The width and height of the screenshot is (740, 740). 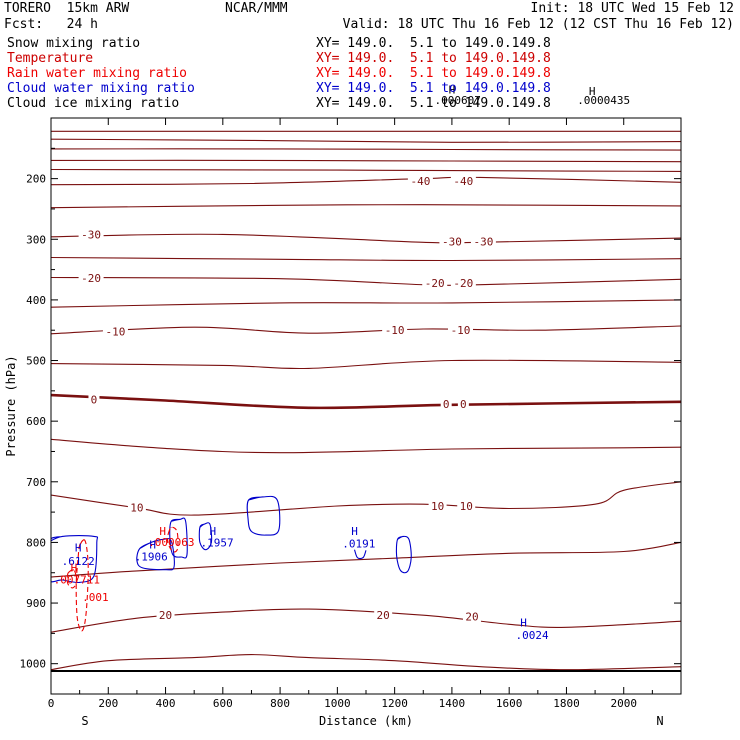 What do you see at coordinates (280, 703) in the screenshot?
I see `x-tick-label-800: 800` at bounding box center [280, 703].